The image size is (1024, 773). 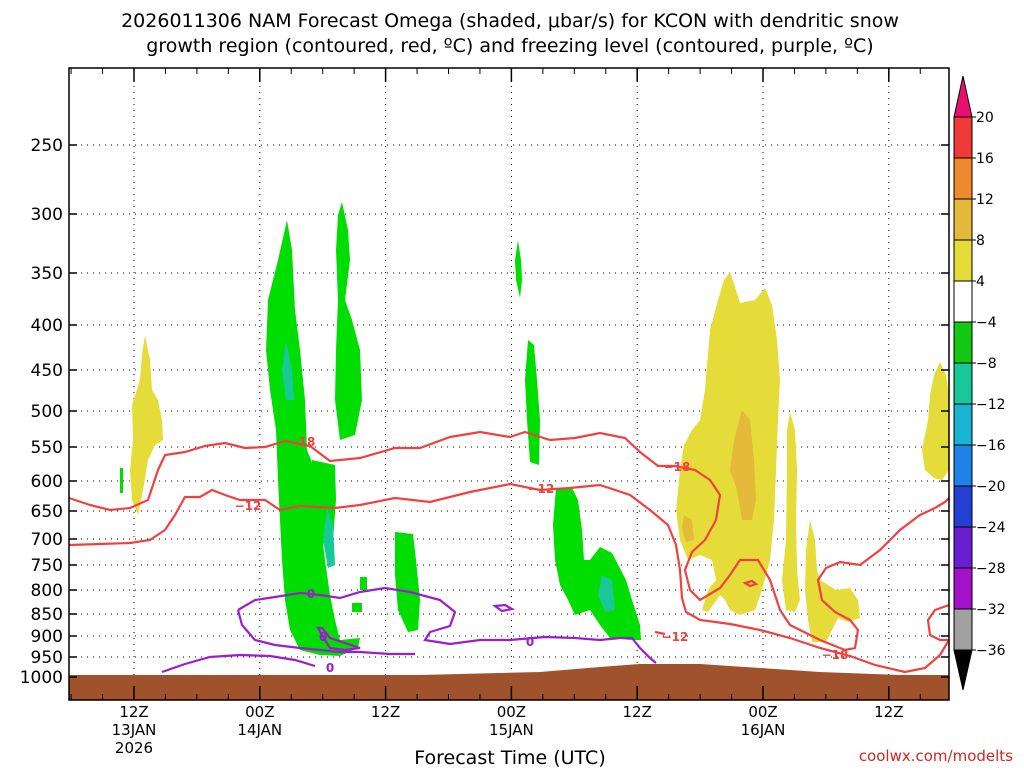 I want to click on x-axis-label: Forecast Time (UTC), so click(x=509, y=757).